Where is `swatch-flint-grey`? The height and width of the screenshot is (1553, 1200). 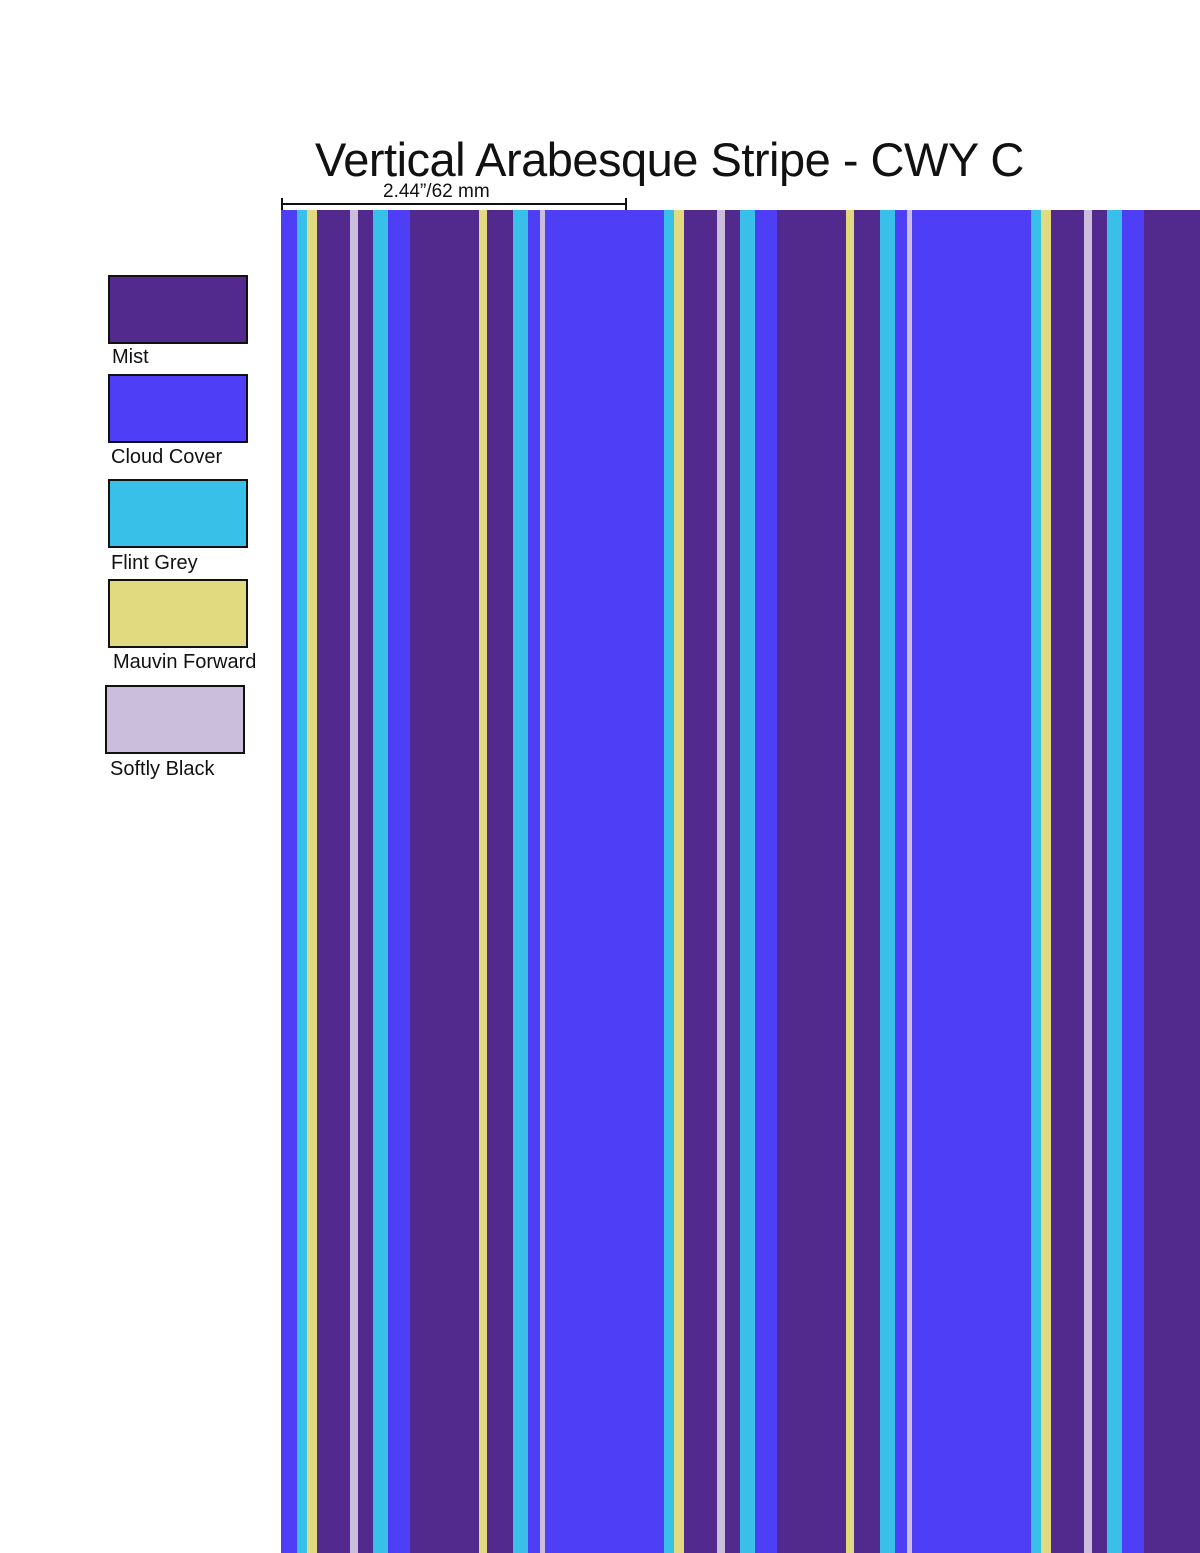
swatch-flint-grey is located at coordinates (178, 513).